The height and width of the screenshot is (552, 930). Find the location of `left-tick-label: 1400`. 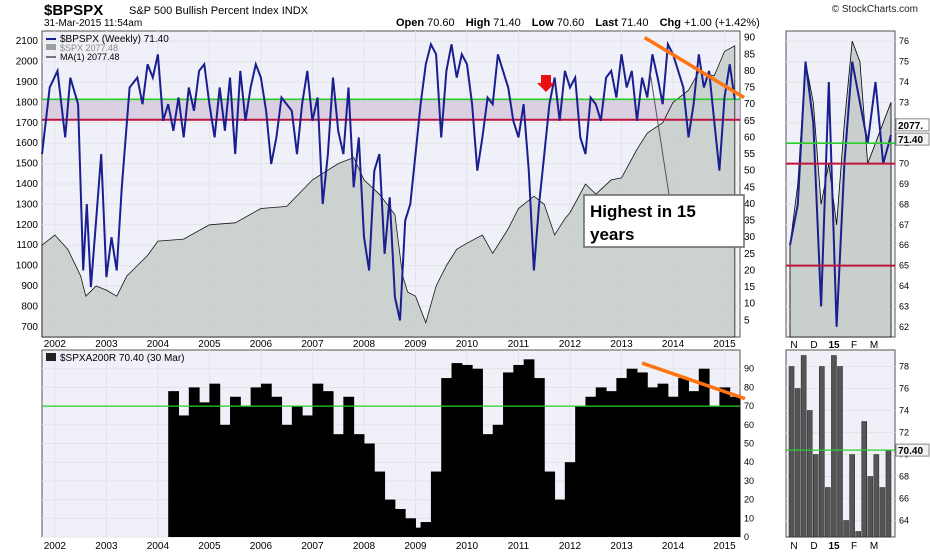

left-tick-label: 1400 is located at coordinates (27, 184).